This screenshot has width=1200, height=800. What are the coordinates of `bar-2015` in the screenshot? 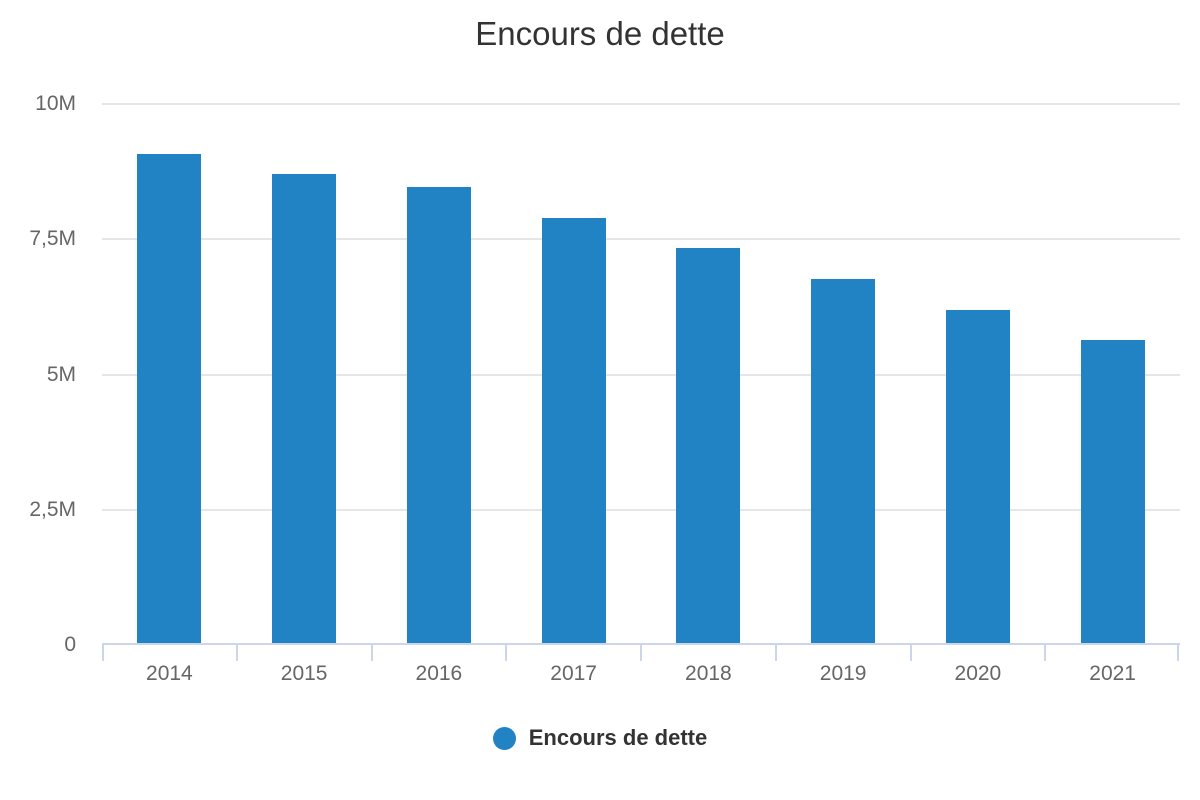 It's located at (304, 409).